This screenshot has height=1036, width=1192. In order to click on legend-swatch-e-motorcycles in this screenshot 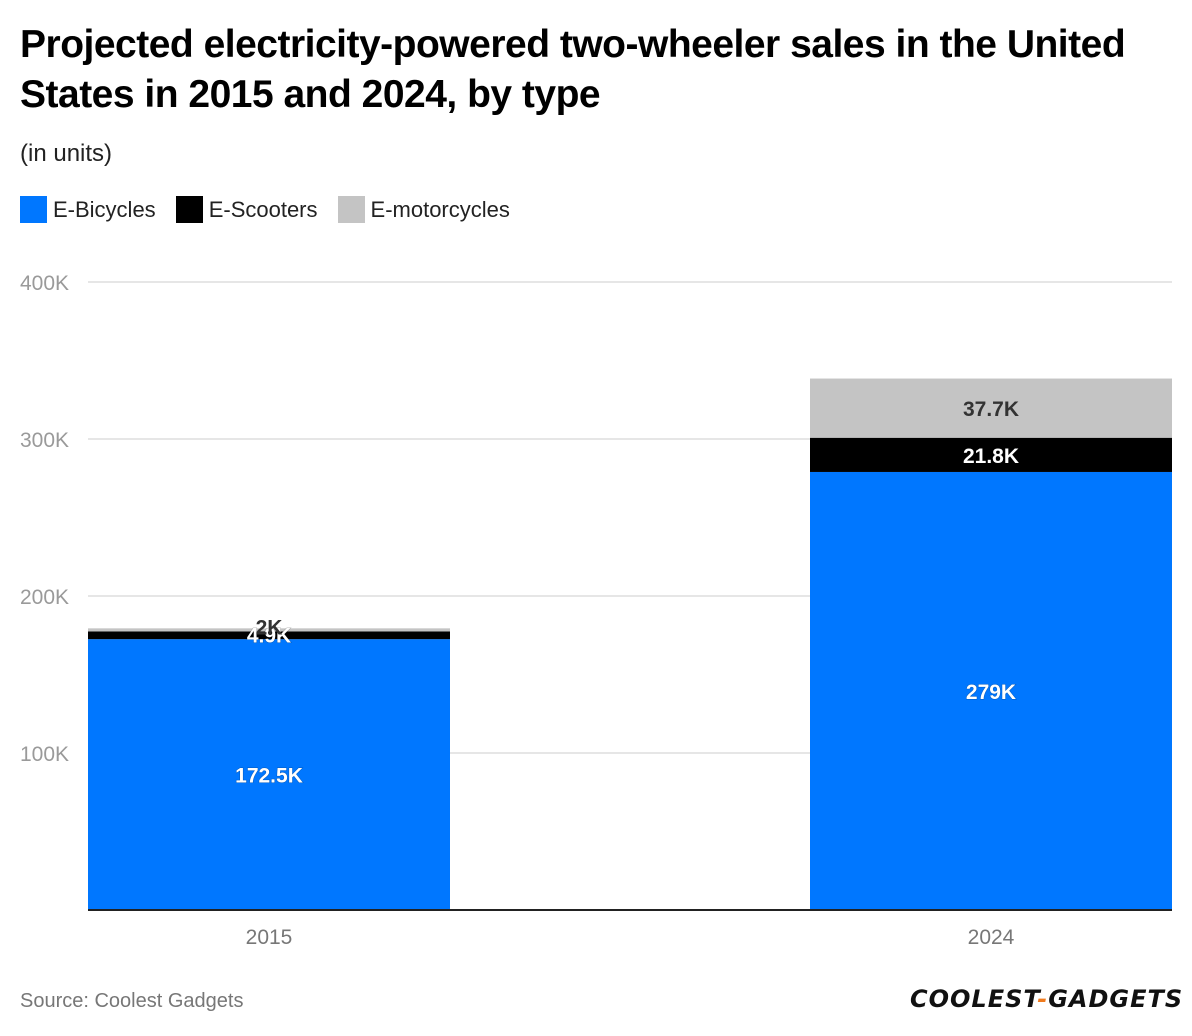, I will do `click(351, 209)`.